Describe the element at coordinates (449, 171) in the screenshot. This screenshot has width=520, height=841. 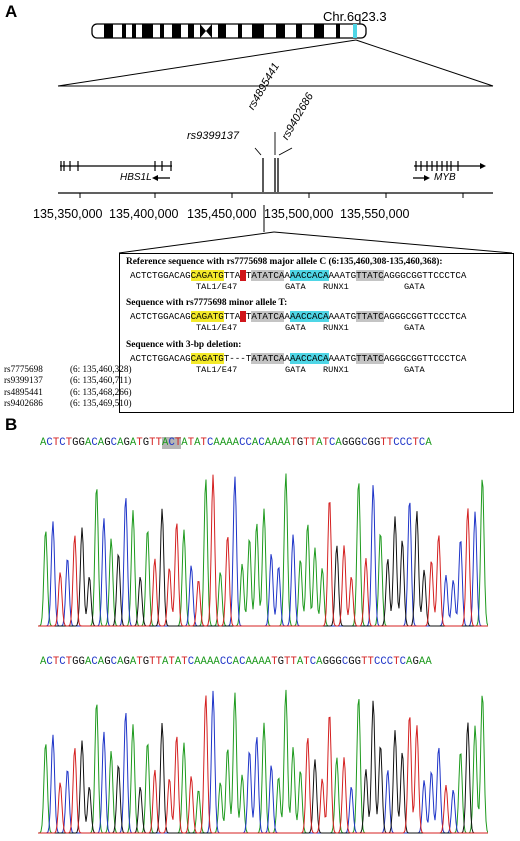
I see `gene-myb` at that location.